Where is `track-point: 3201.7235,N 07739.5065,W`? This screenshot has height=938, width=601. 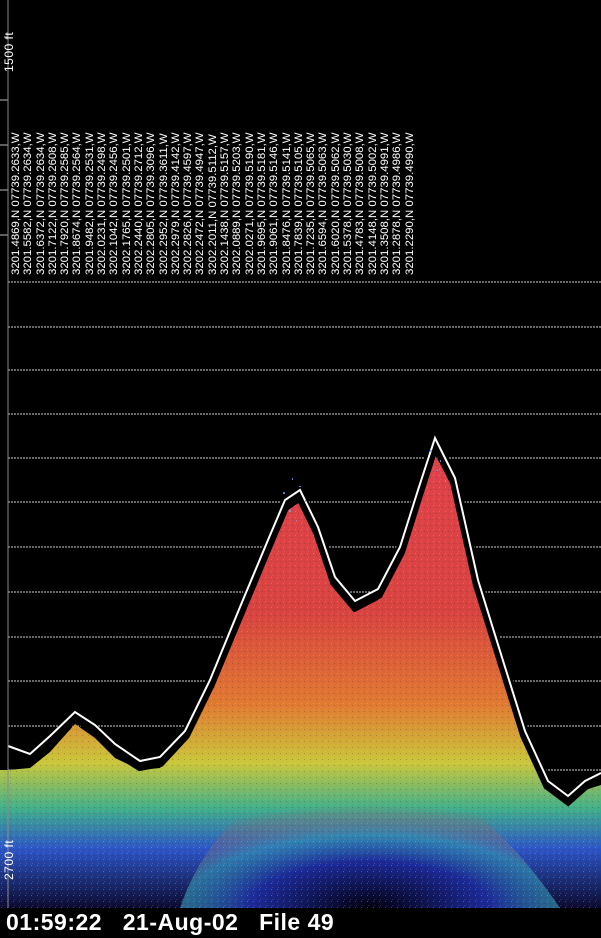
track-point: 3201.7235,N 07739.5065,W is located at coordinates (311, 138).